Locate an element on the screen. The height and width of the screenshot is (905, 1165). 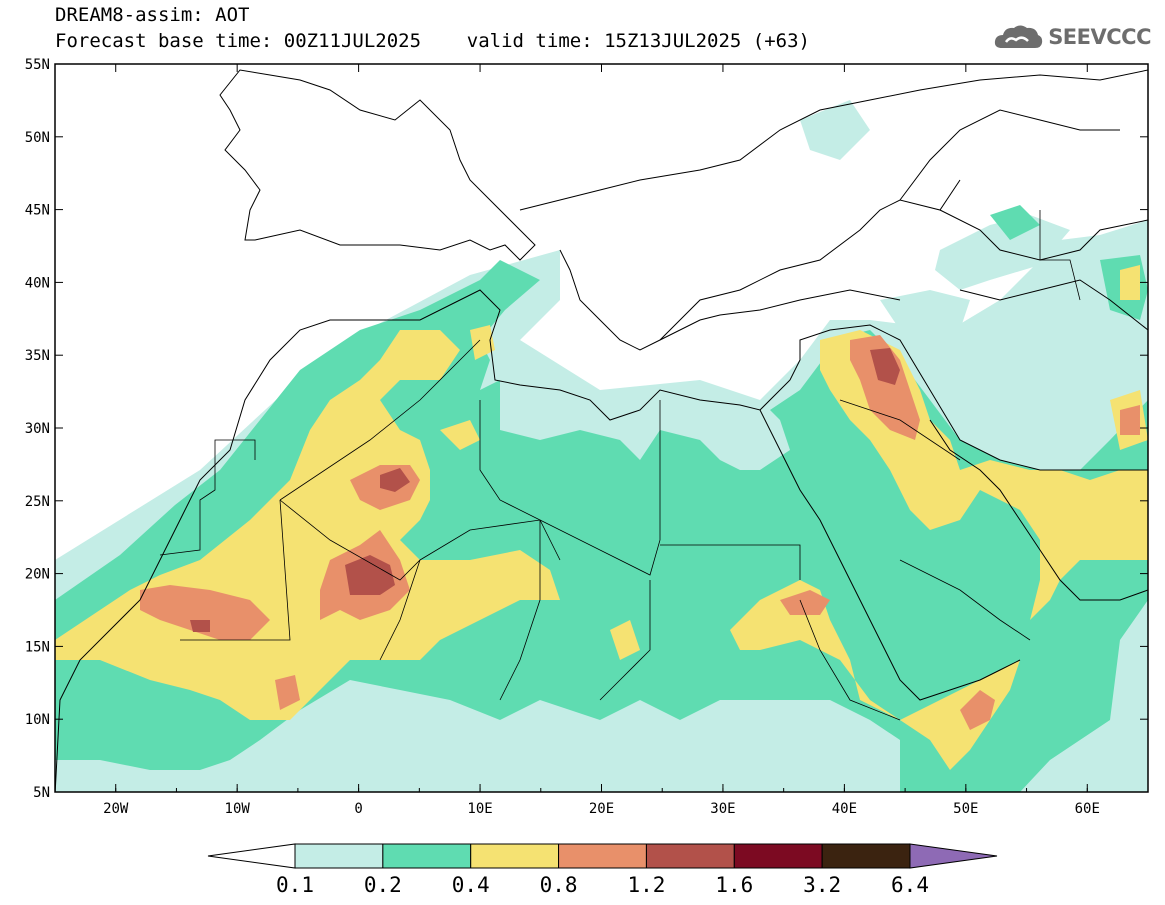
lon-tick-label: 20W is located at coordinates (116, 809).